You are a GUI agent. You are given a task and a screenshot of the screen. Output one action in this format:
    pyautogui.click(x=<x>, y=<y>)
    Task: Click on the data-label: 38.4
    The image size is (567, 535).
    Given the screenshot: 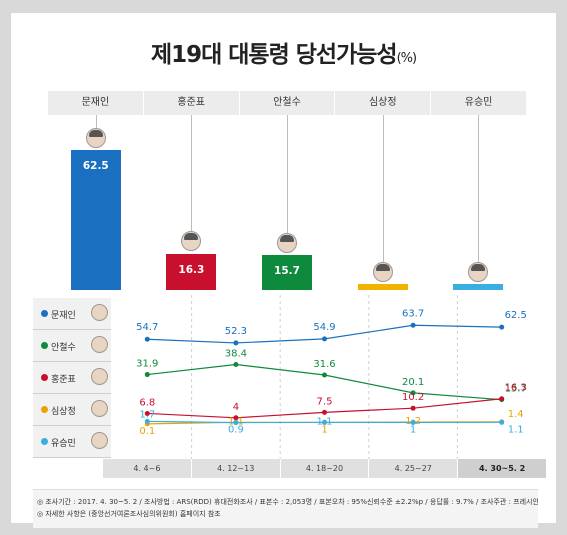 What is the action you would take?
    pyautogui.click(x=236, y=353)
    